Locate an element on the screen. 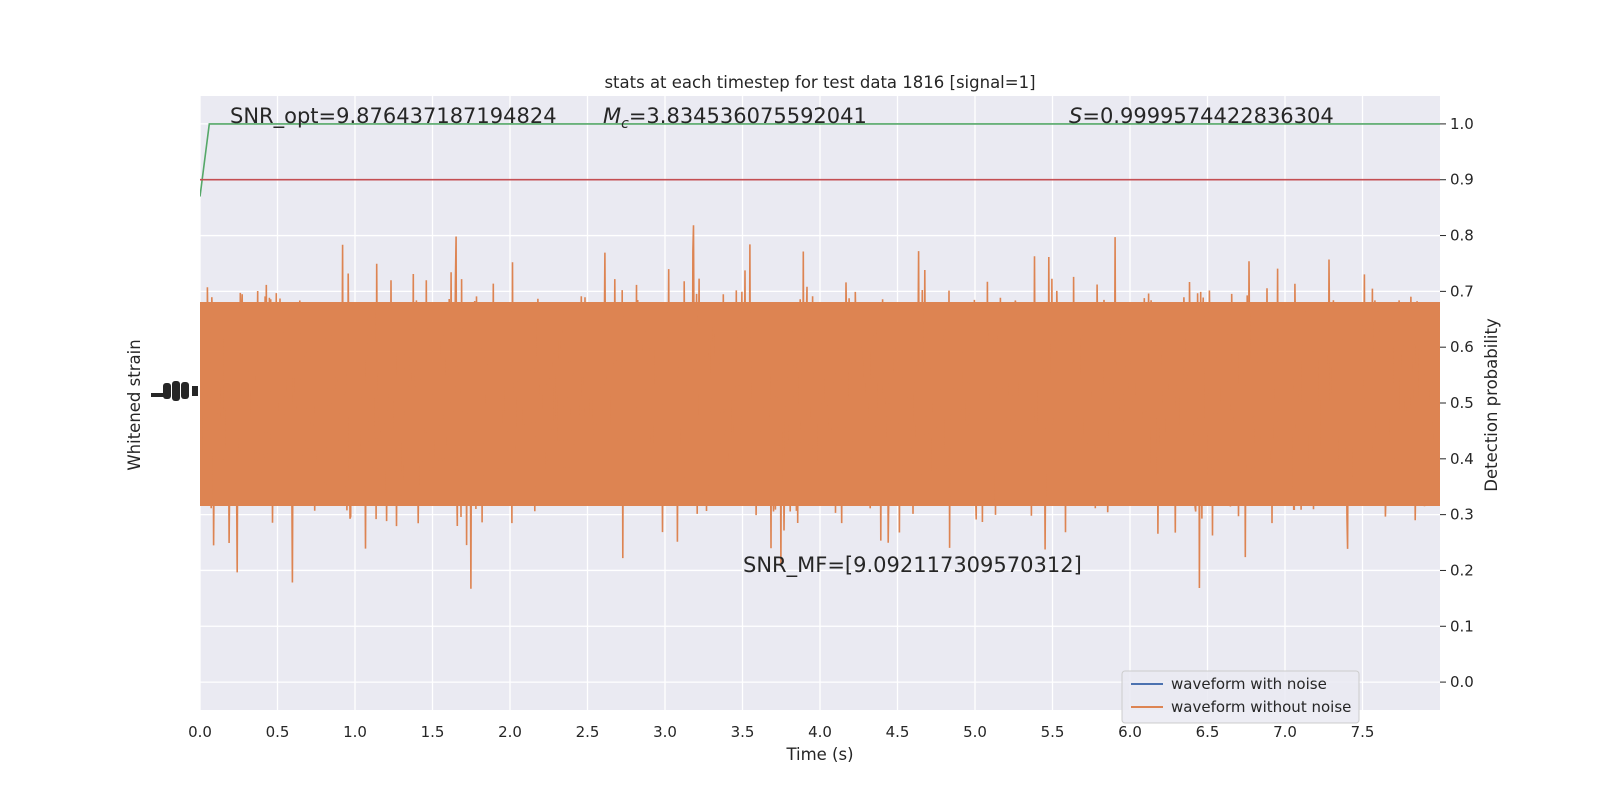  x-tick-label: 2.0 is located at coordinates (510, 732).